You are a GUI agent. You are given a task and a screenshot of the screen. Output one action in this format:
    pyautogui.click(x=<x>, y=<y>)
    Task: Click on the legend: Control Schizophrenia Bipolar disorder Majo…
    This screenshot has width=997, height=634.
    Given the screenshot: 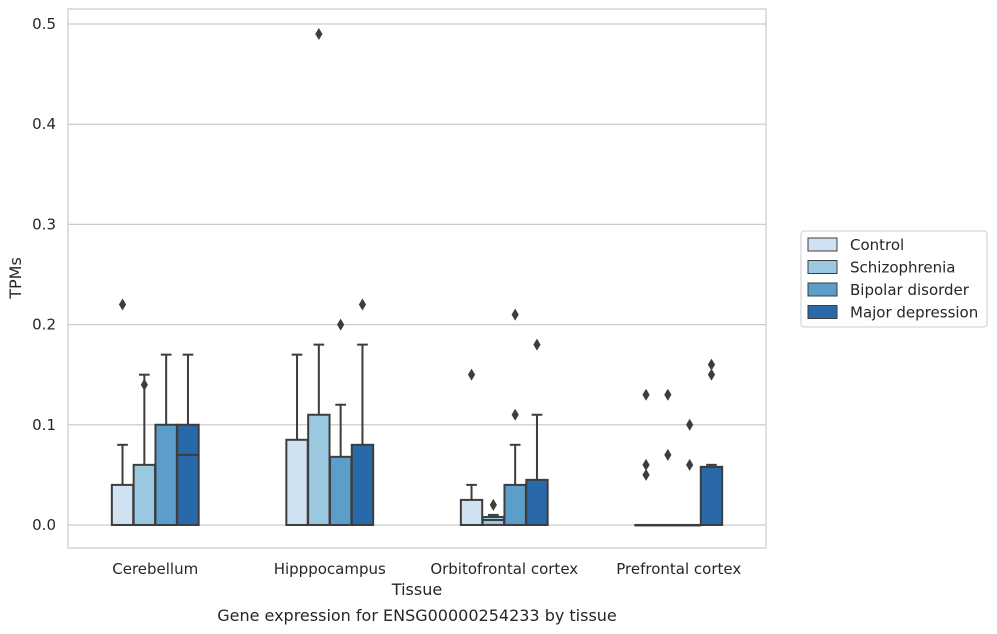 What is the action you would take?
    pyautogui.click(x=894, y=279)
    